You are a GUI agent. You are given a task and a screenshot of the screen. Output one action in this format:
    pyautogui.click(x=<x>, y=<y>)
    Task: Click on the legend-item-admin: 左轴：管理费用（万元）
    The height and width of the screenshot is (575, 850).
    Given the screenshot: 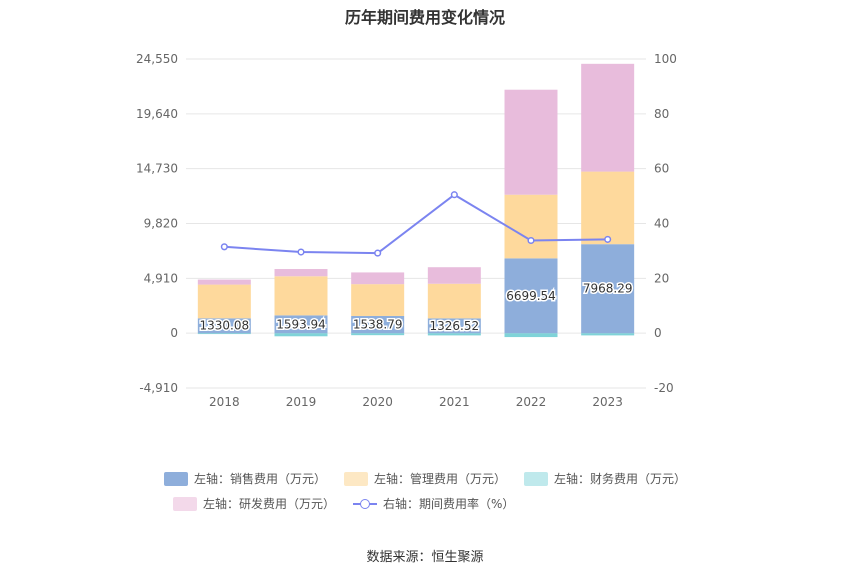 What is the action you would take?
    pyautogui.click(x=424, y=478)
    